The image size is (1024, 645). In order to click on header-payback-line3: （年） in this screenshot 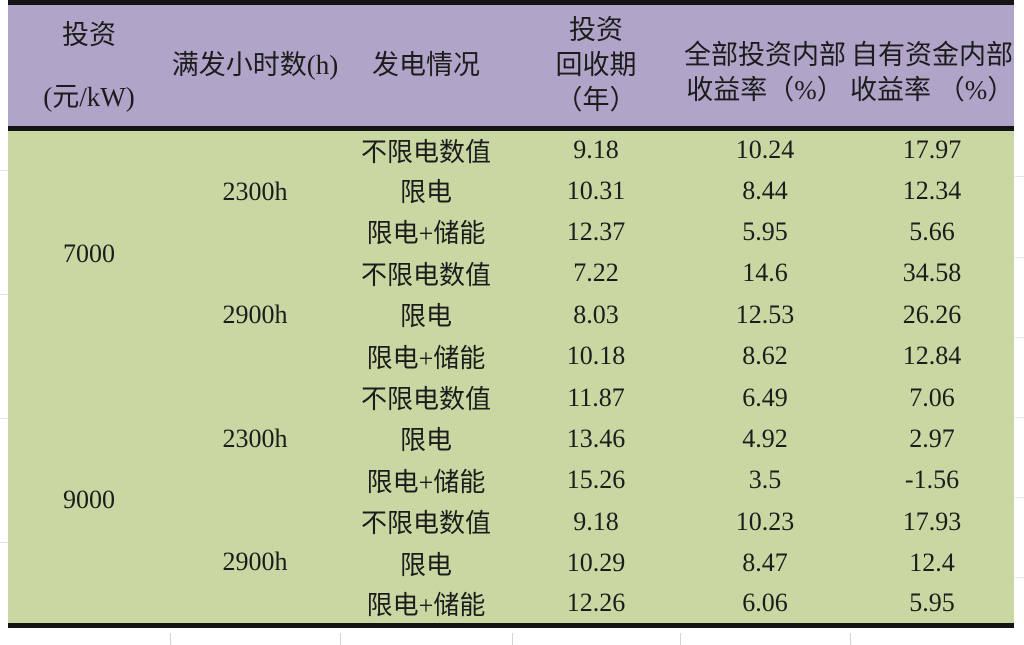, I will do `click(596, 100)`.